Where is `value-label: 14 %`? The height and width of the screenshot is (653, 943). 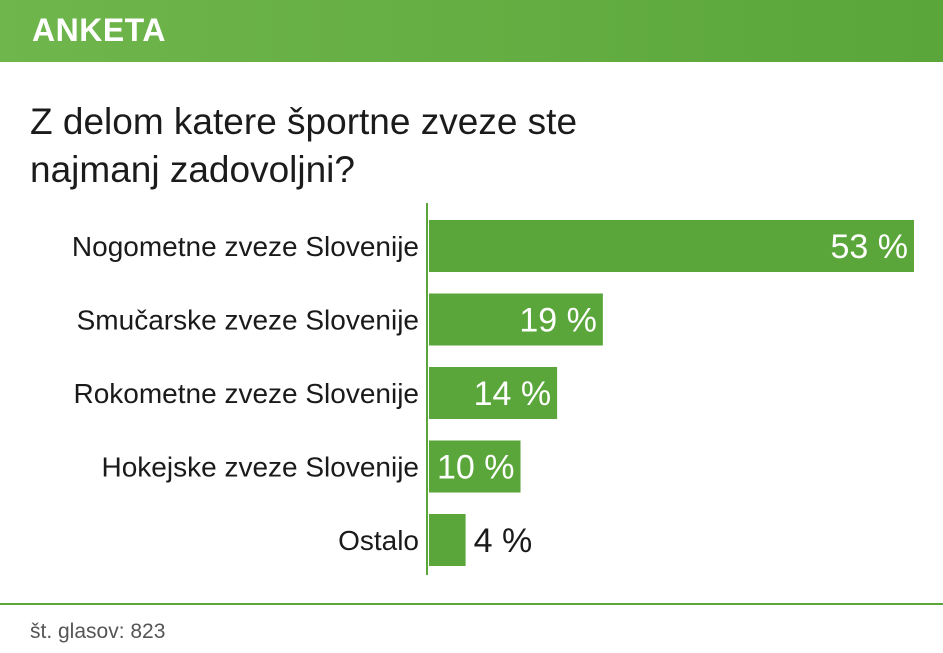
value-label: 14 % is located at coordinates (513, 394).